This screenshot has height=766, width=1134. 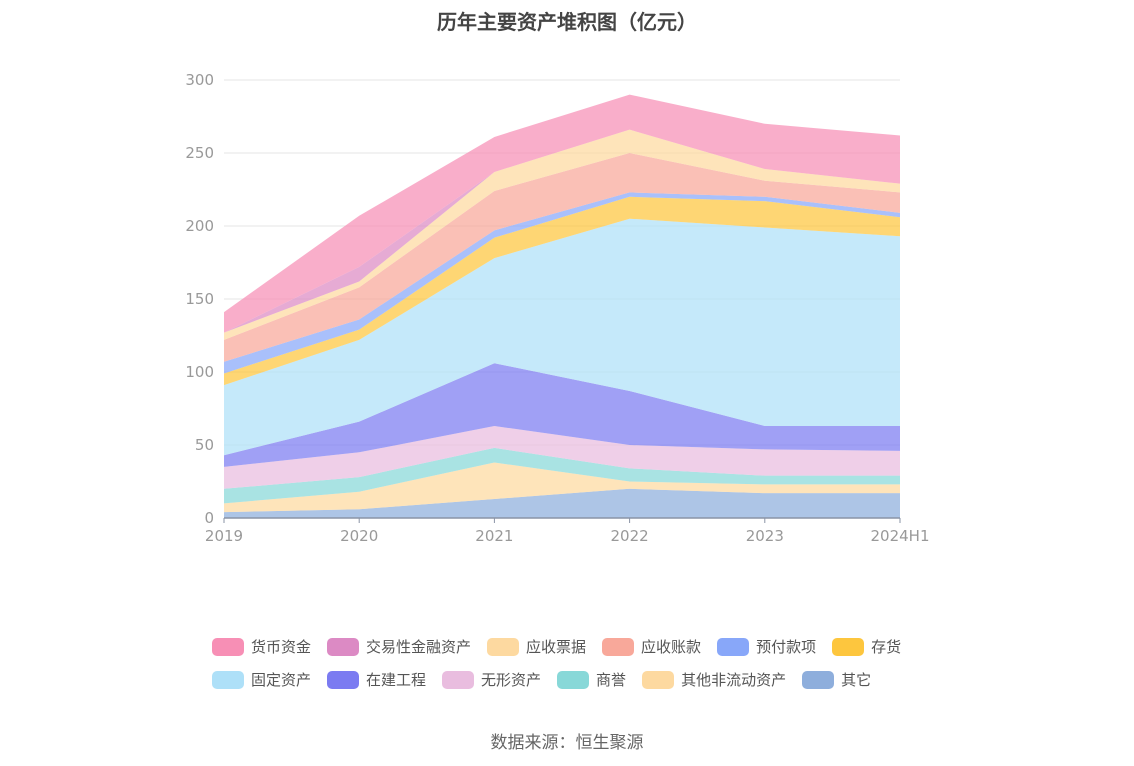 I want to click on legend-item: 其他非流动资产, so click(x=714, y=679).